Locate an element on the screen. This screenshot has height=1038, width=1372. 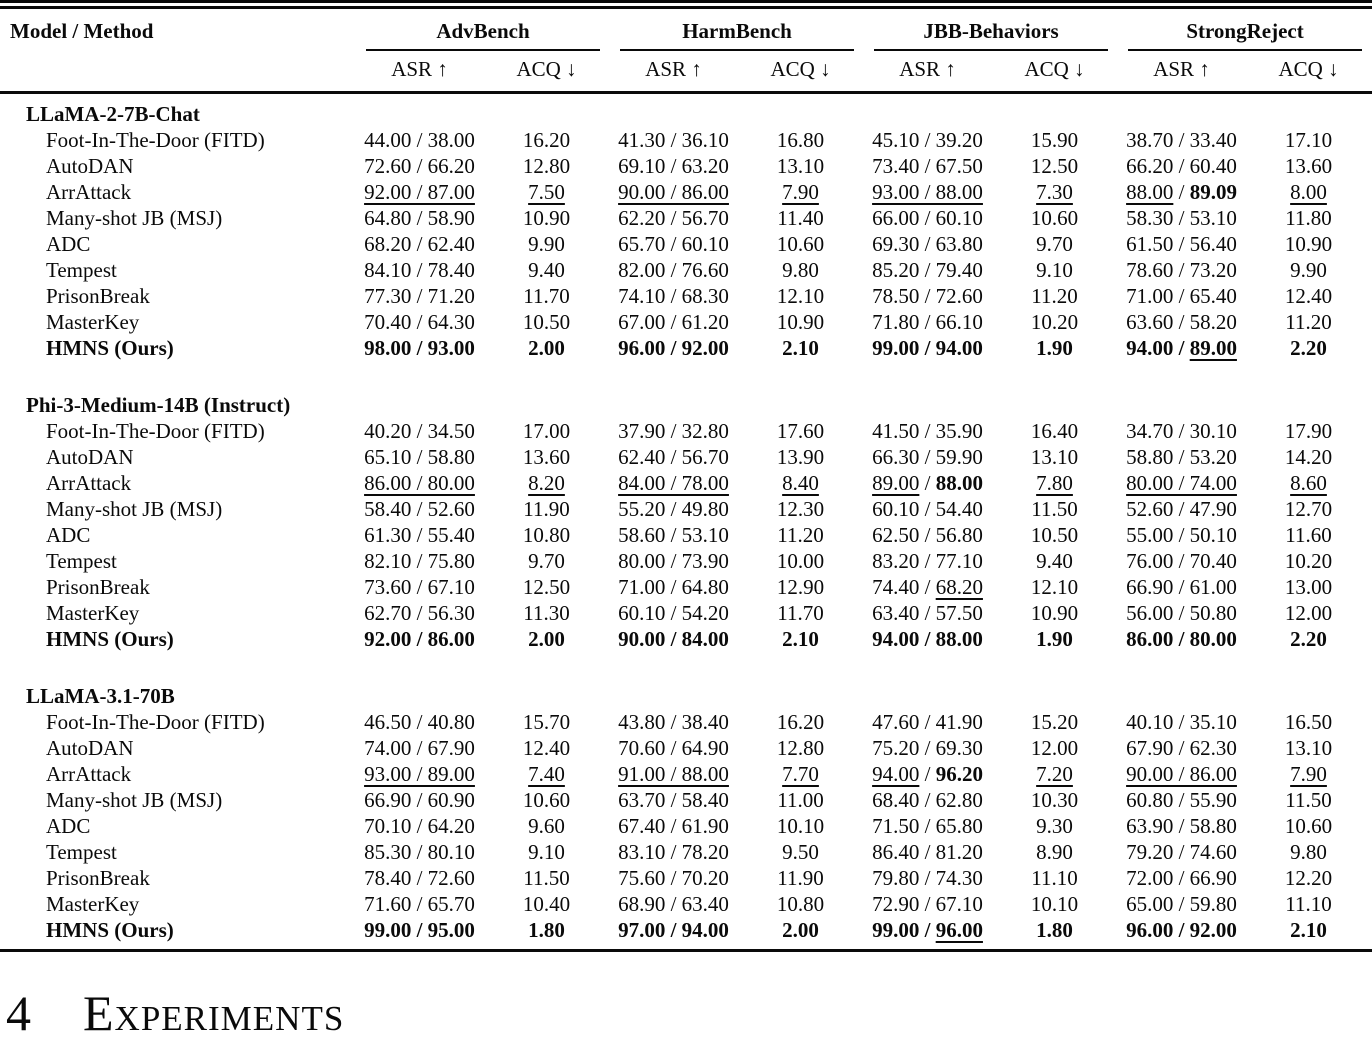
acq-value-cell: 10.50 is located at coordinates (546, 322).